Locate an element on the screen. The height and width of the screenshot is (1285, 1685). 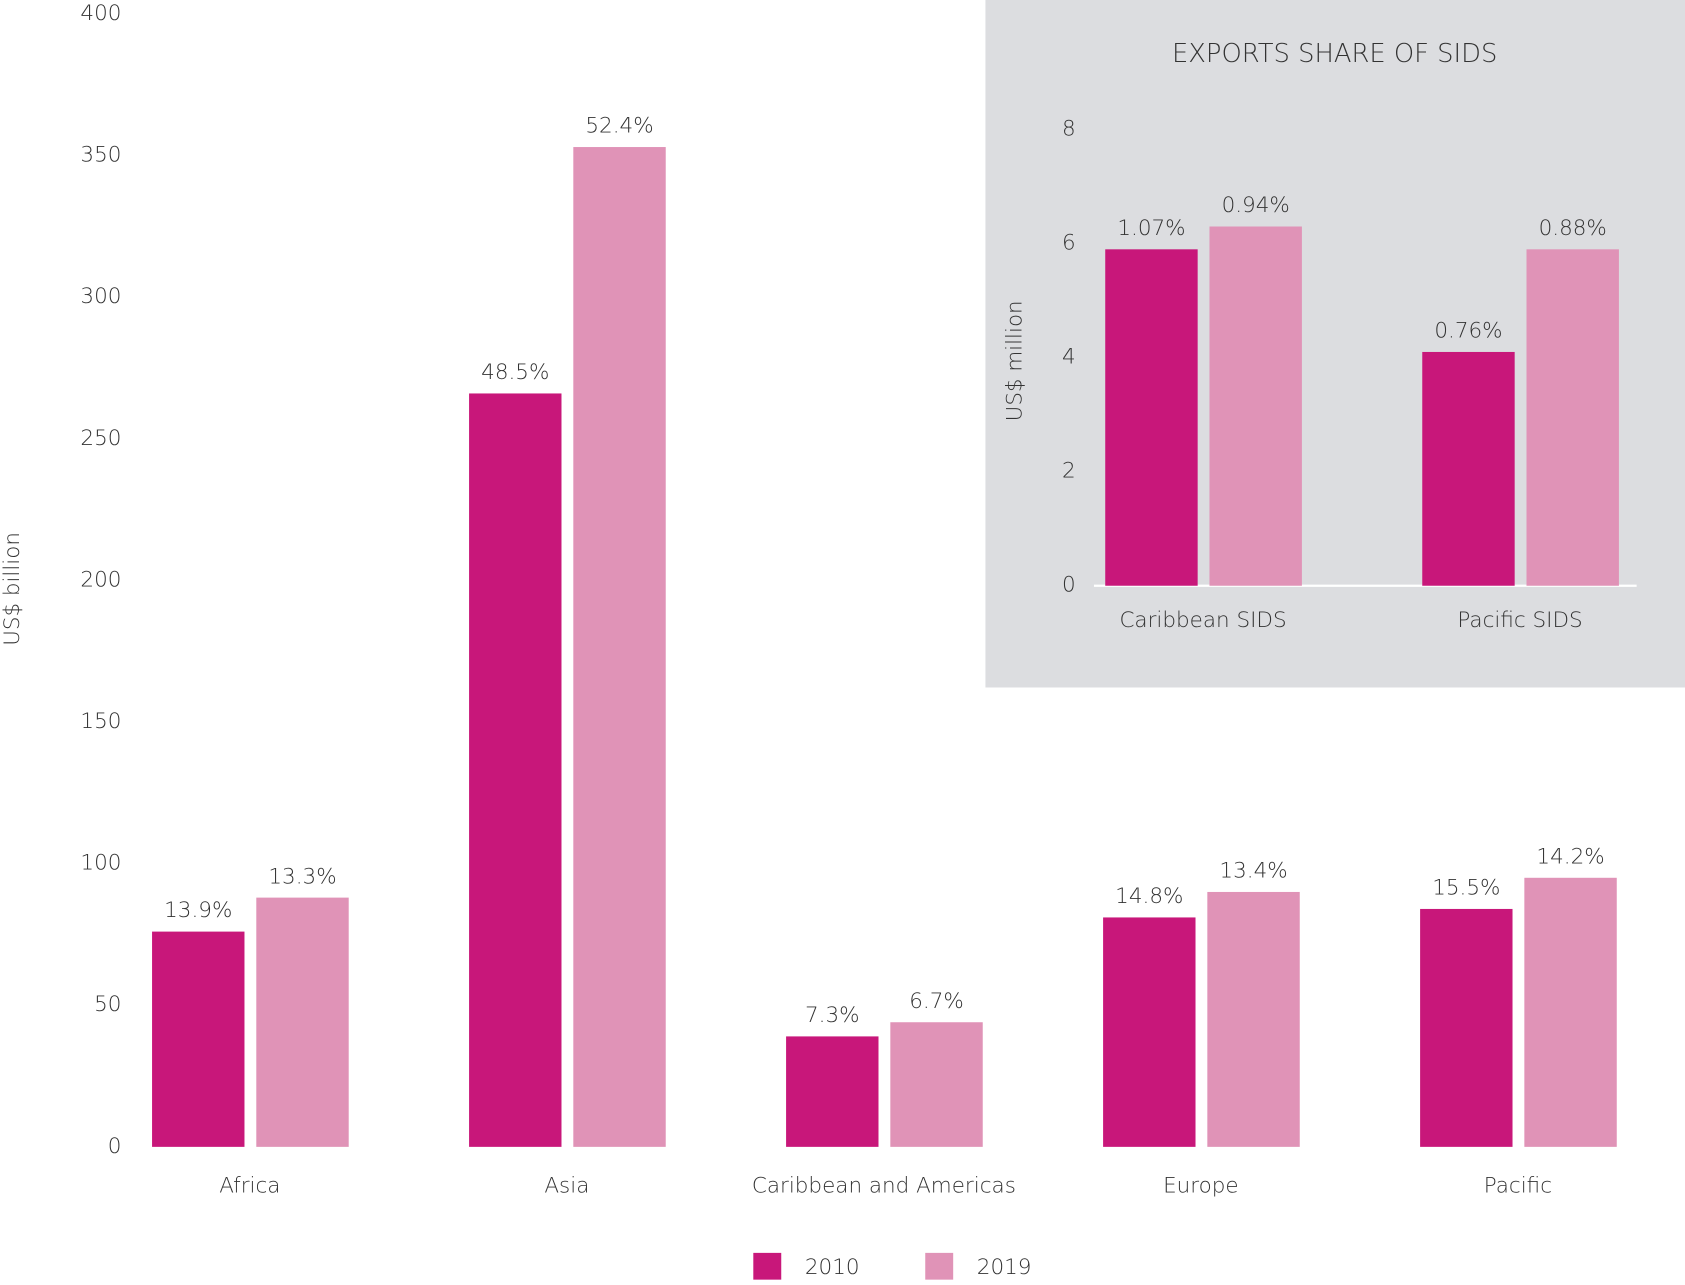
x-tick-label: Africa is located at coordinates (249, 1186).